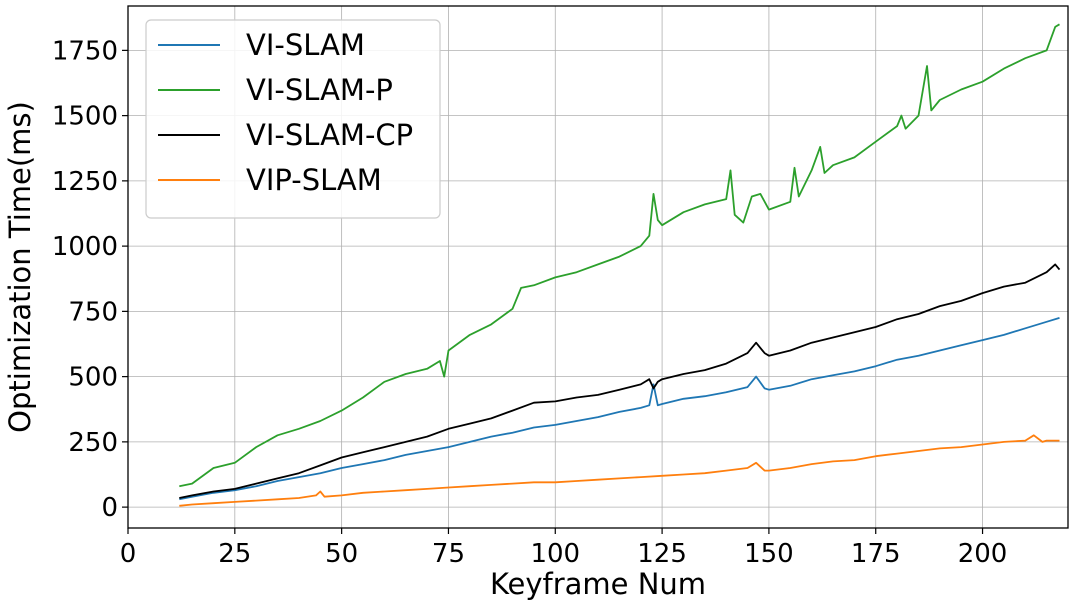 The height and width of the screenshot is (605, 1080). What do you see at coordinates (93, 443) in the screenshot?
I see `y-tick-label: 250` at bounding box center [93, 443].